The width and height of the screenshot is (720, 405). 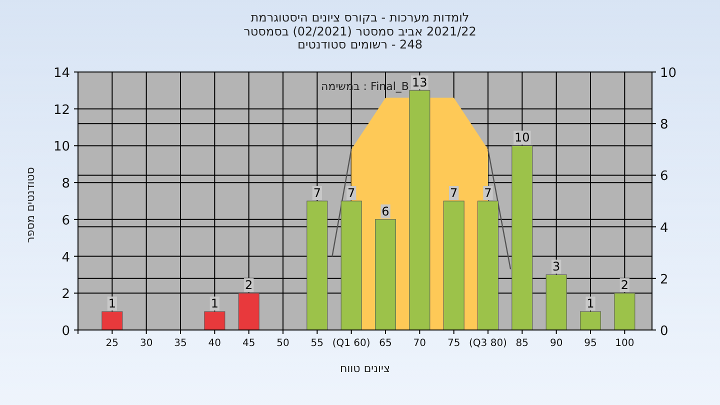 I want to click on x-tick-label: 30, so click(x=146, y=343).